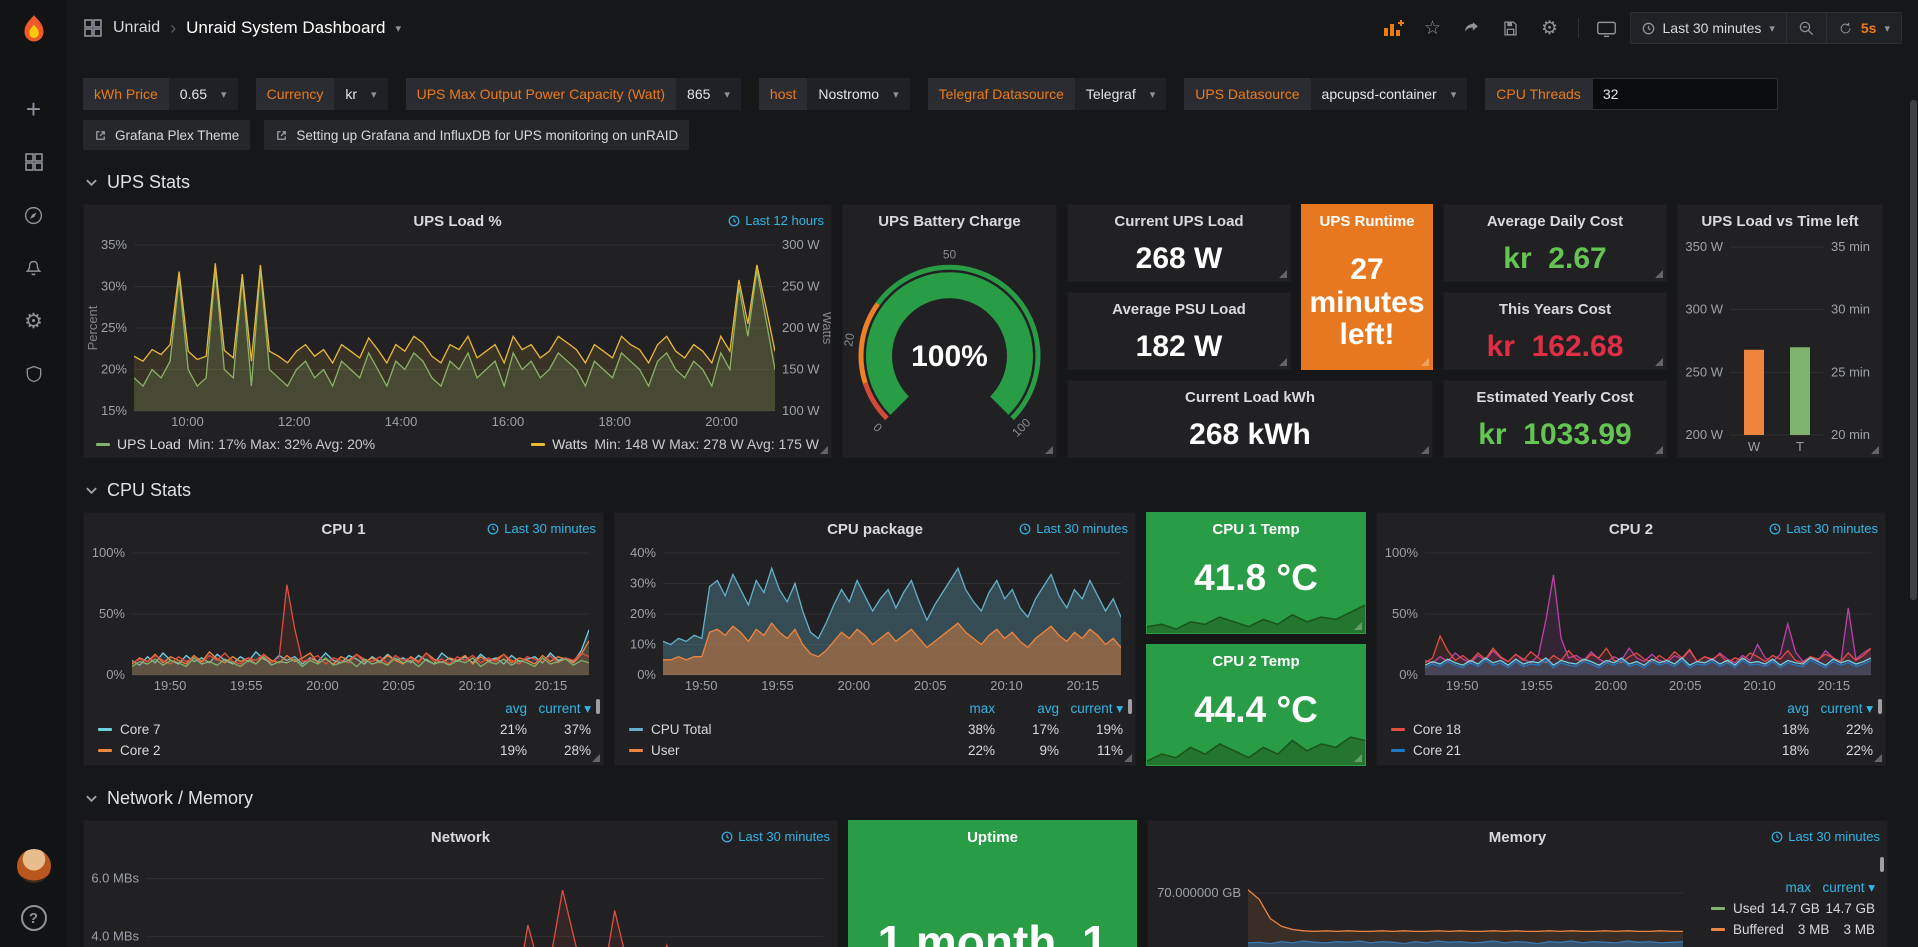 The width and height of the screenshot is (1918, 947). I want to click on avatar, so click(33, 866).